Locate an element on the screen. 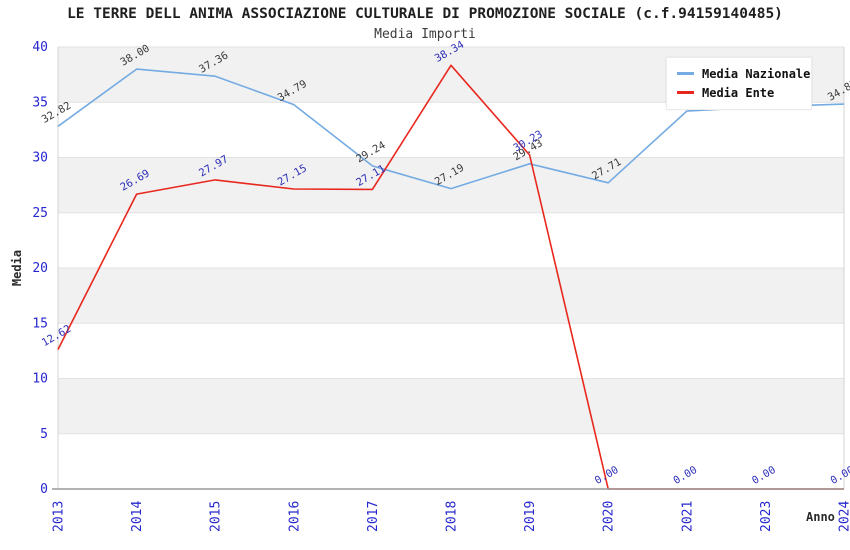  x-tick-label: 2016 is located at coordinates (294, 516).